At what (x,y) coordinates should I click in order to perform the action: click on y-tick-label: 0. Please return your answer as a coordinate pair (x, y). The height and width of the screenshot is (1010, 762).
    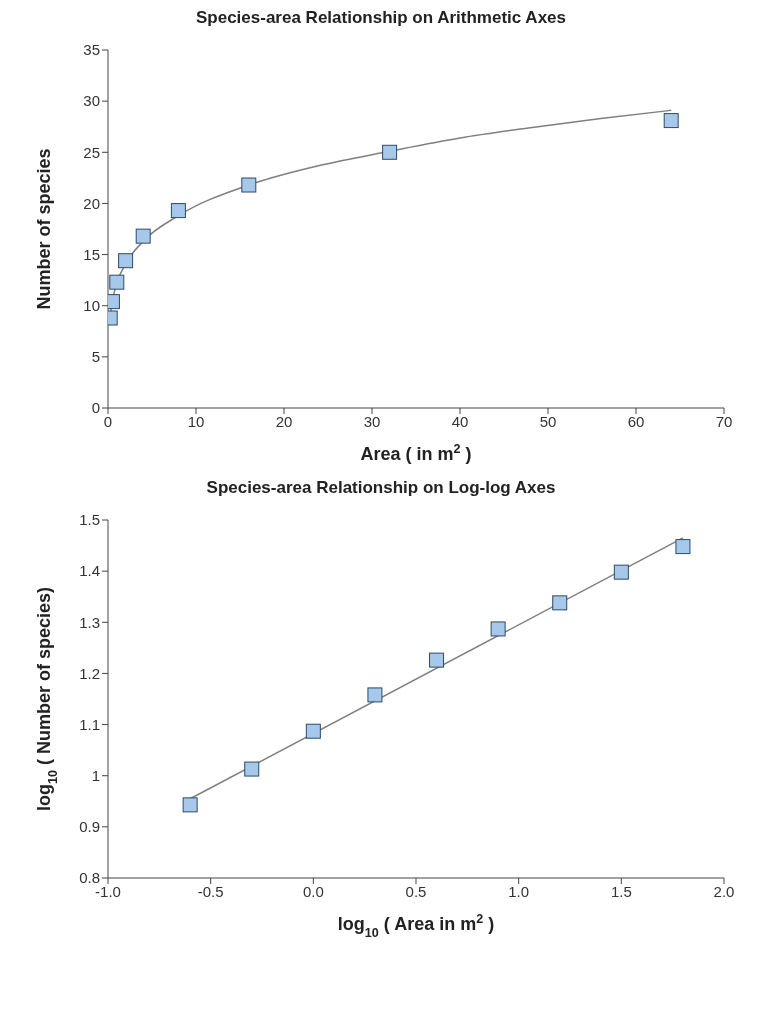
    Looking at the image, I should click on (95, 408).